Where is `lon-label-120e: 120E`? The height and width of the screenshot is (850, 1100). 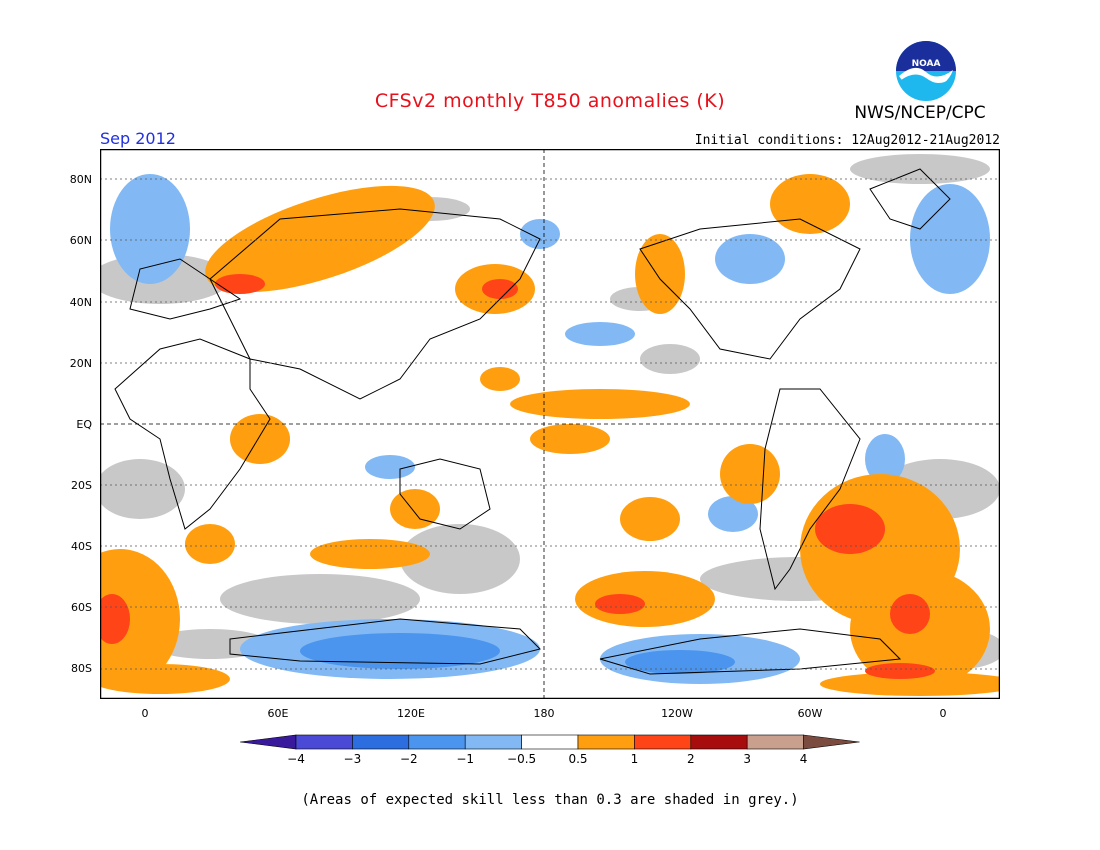
lon-label-120e: 120E is located at coordinates (411, 713).